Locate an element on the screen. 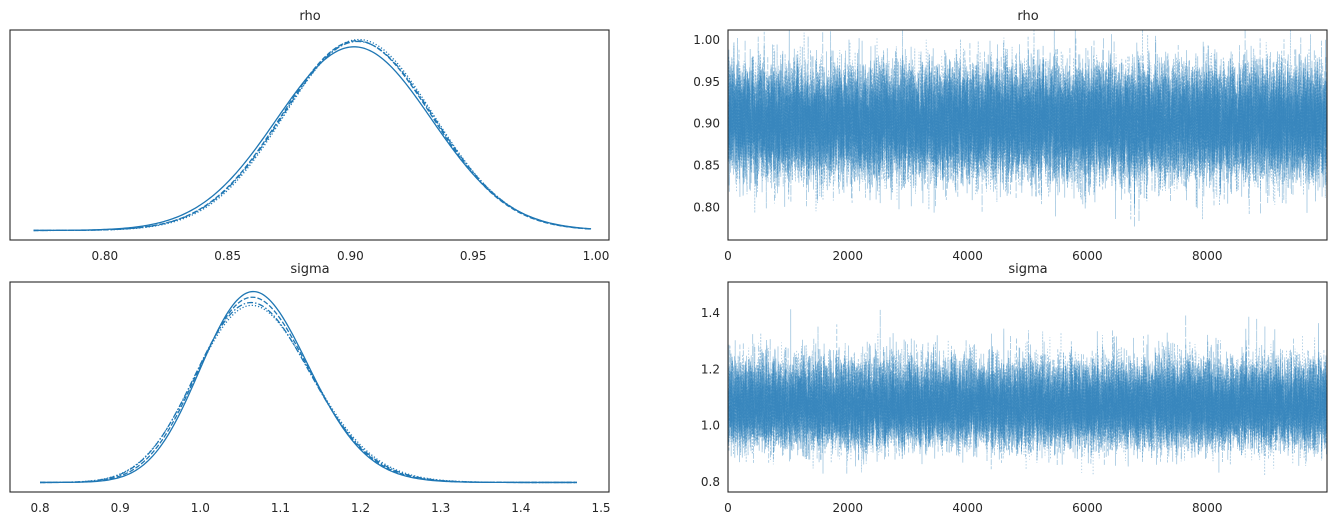 This screenshot has height=526, width=1337. sigma-kde-xtick-label: 1.5 is located at coordinates (600, 508).